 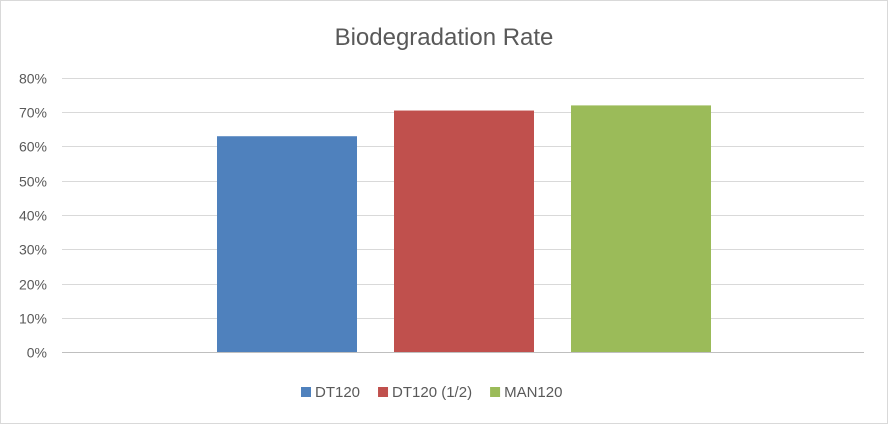 I want to click on bar-dt120, so click(x=287, y=244).